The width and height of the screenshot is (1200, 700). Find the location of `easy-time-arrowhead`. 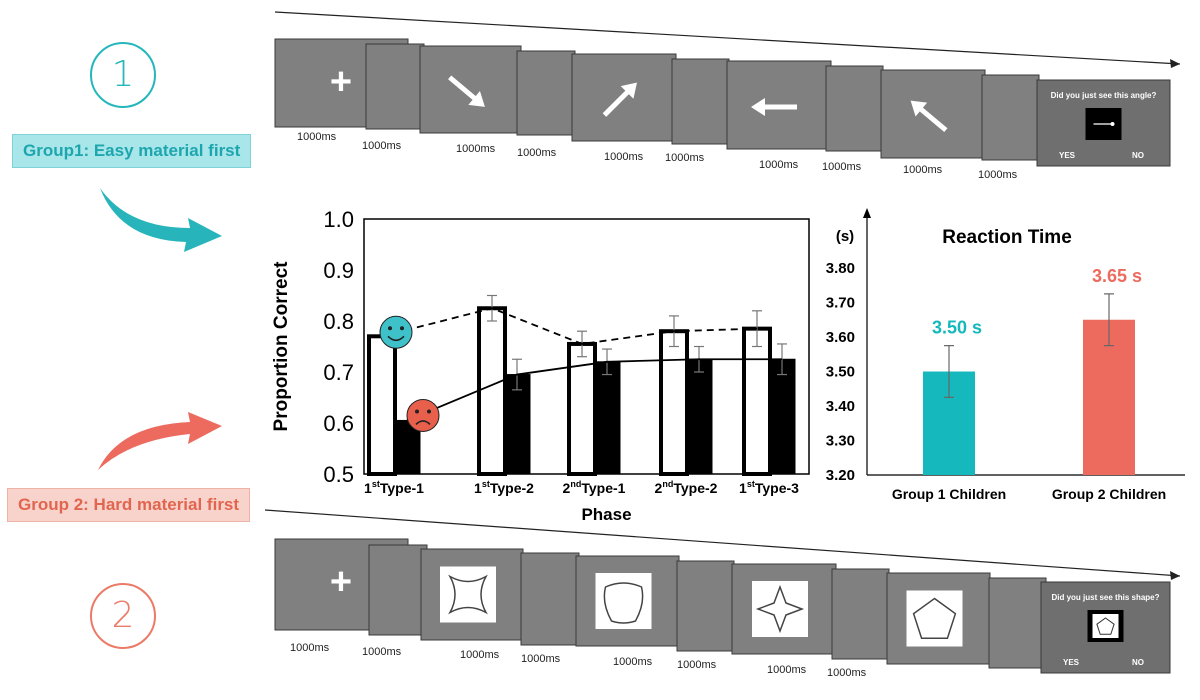

easy-time-arrowhead is located at coordinates (1175, 63).